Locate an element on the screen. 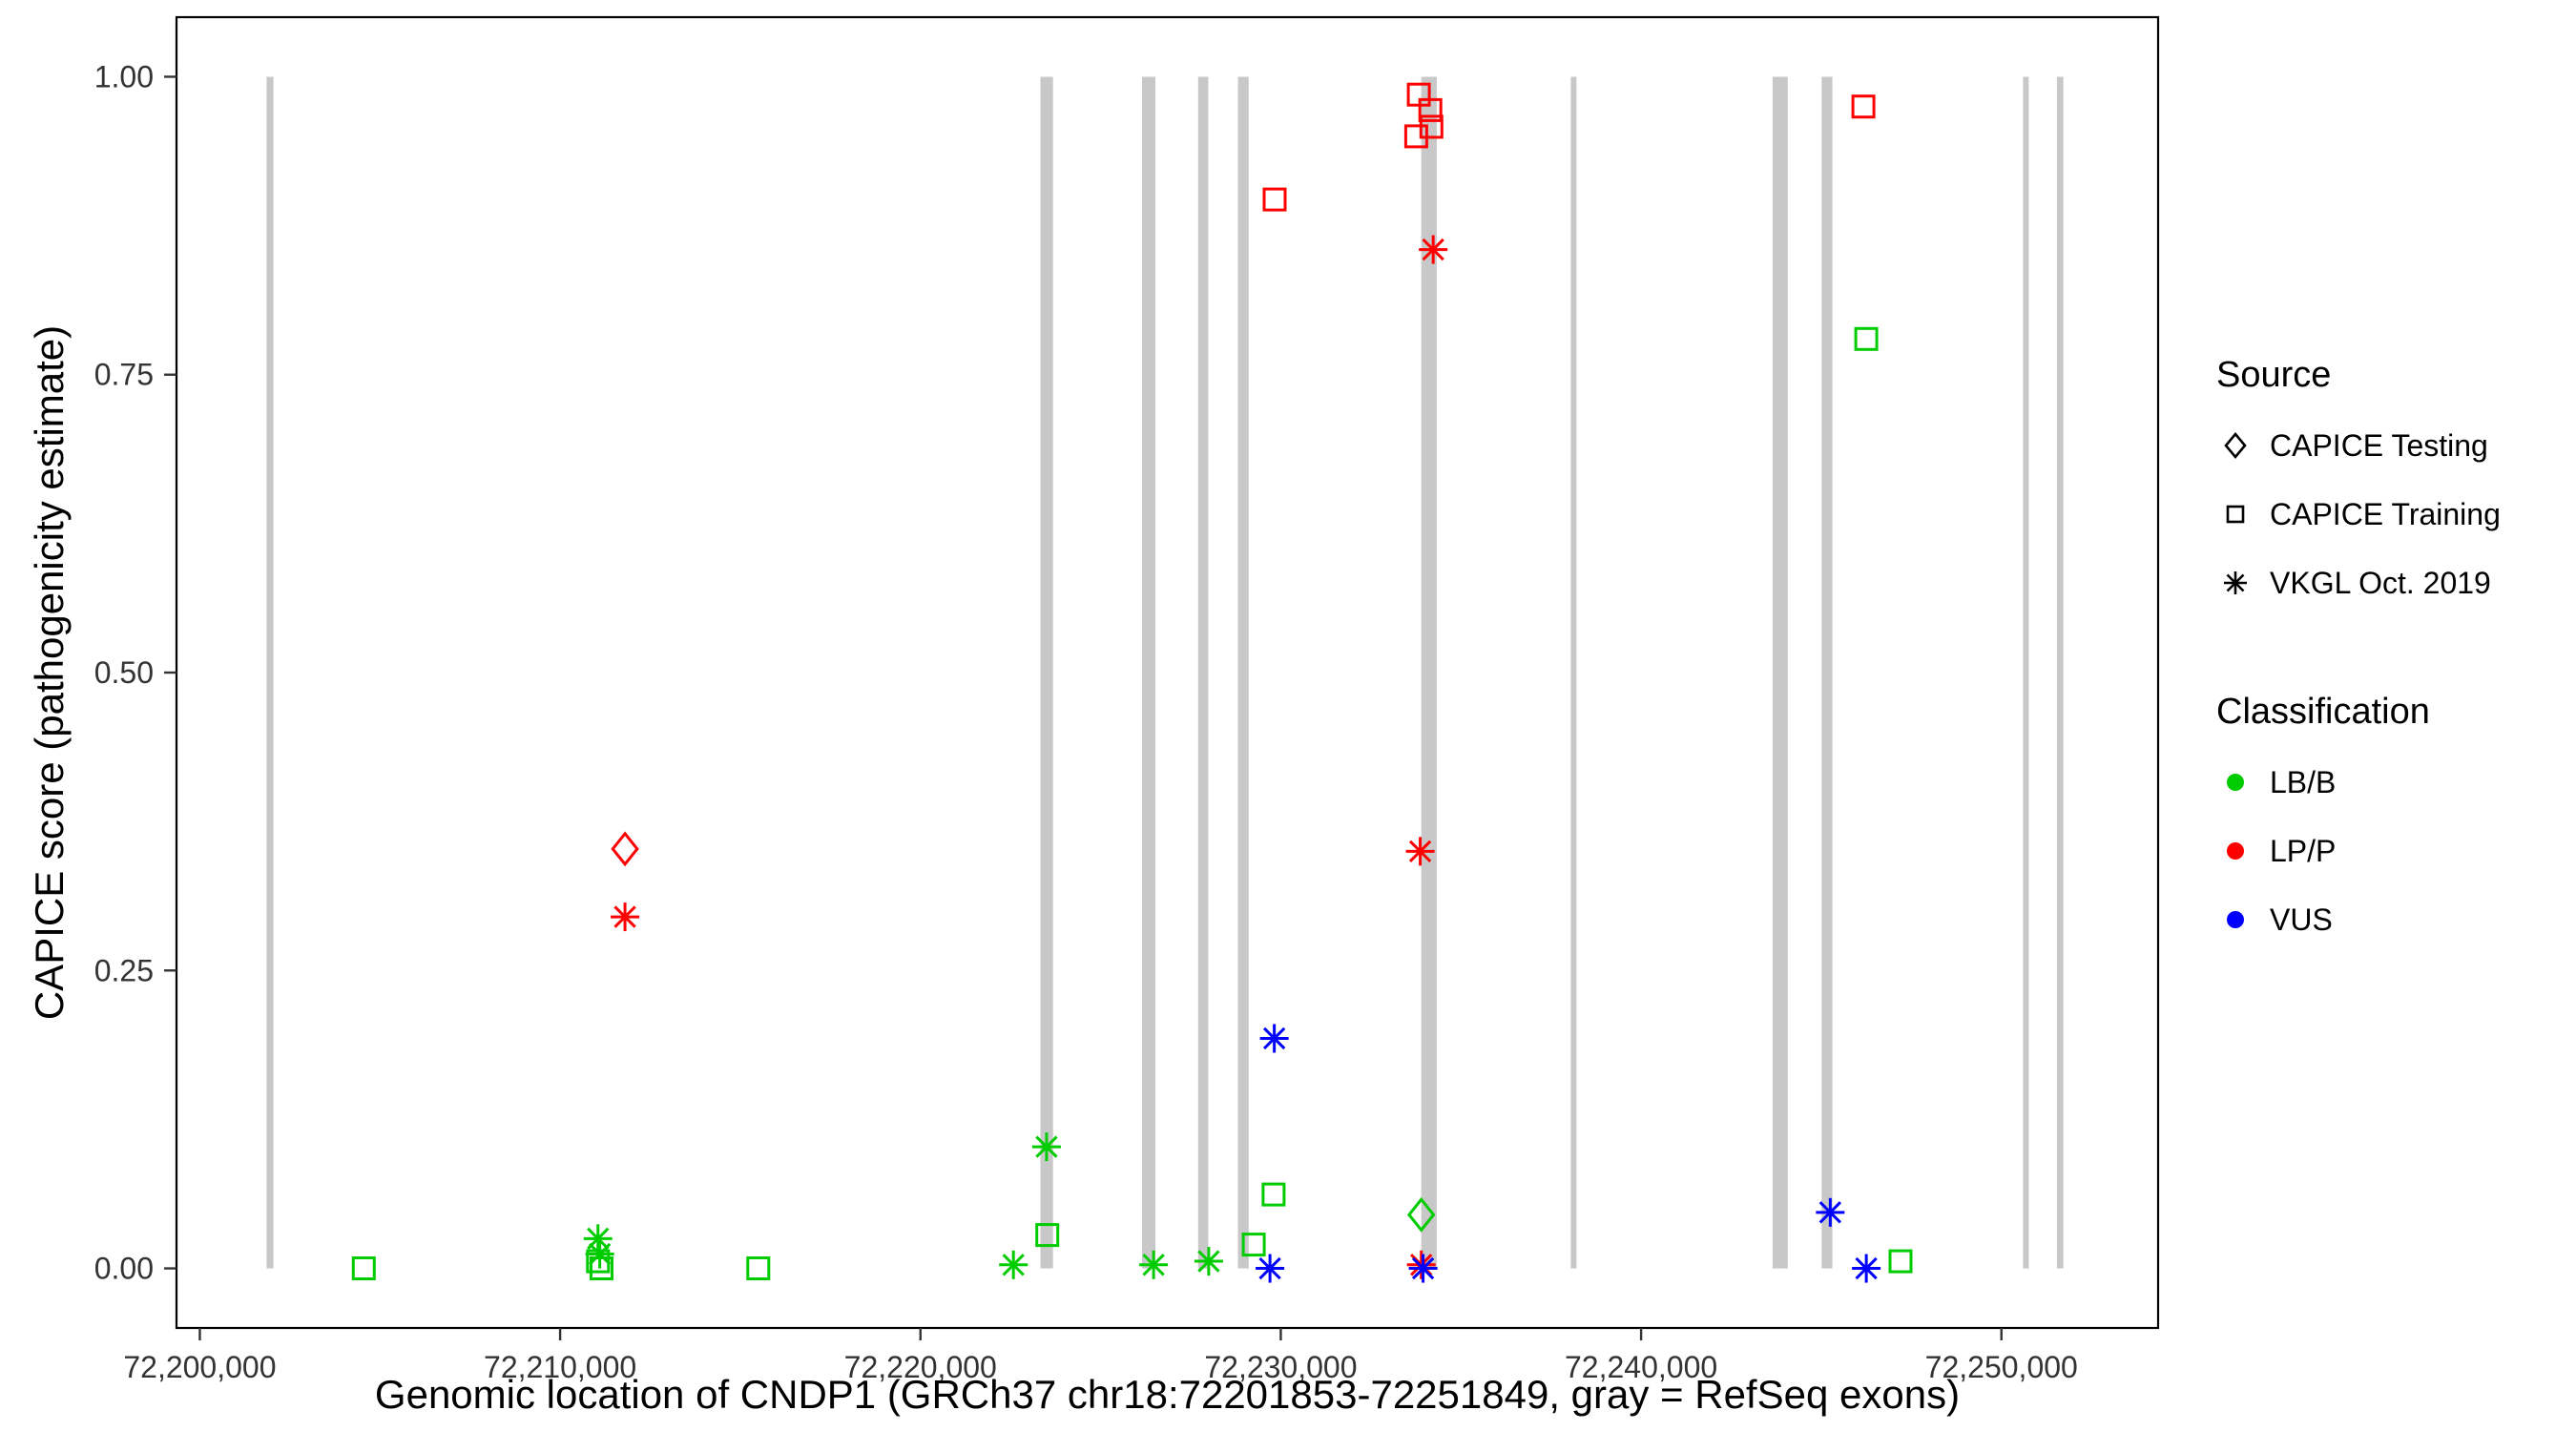  legend-classification-title: Classification is located at coordinates (2323, 712).